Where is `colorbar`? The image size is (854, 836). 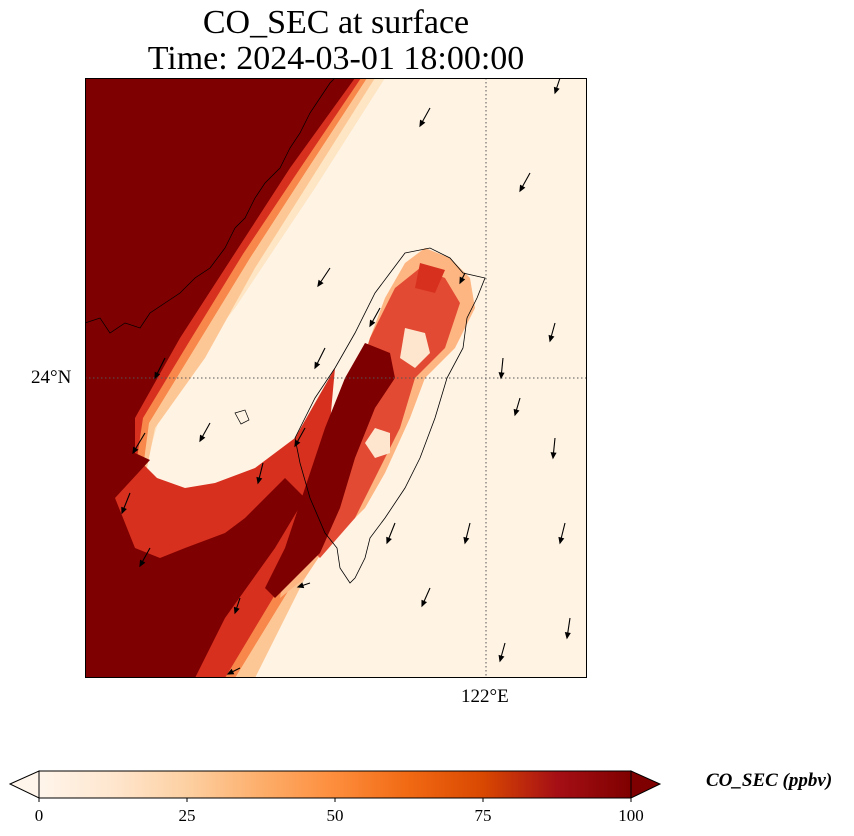
colorbar is located at coordinates (335, 786).